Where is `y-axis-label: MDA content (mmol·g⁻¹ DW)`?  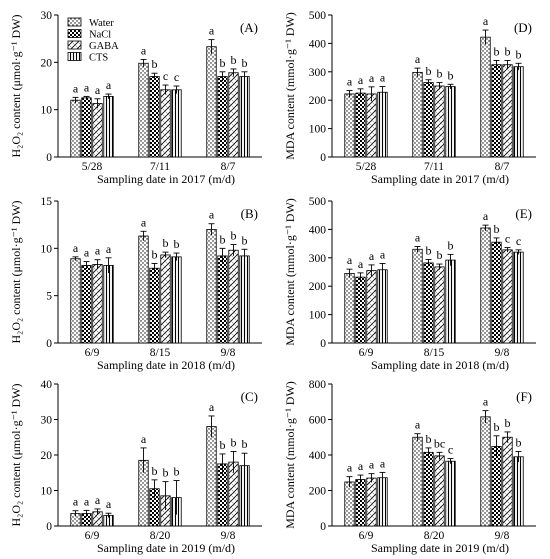 y-axis-label: MDA content (mmol·g⁻¹ DW) is located at coordinates (290, 455).